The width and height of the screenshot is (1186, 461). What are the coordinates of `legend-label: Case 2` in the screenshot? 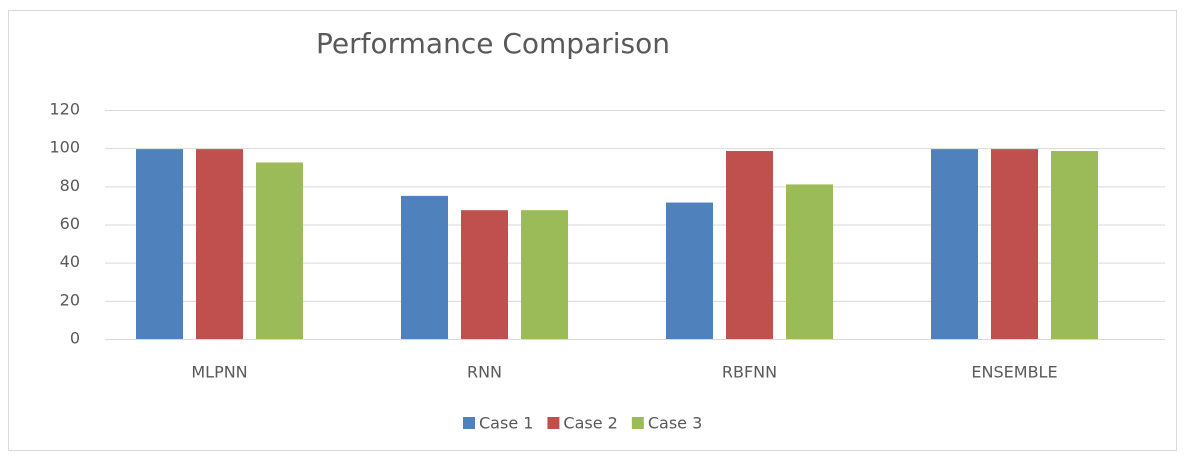 It's located at (590, 423).